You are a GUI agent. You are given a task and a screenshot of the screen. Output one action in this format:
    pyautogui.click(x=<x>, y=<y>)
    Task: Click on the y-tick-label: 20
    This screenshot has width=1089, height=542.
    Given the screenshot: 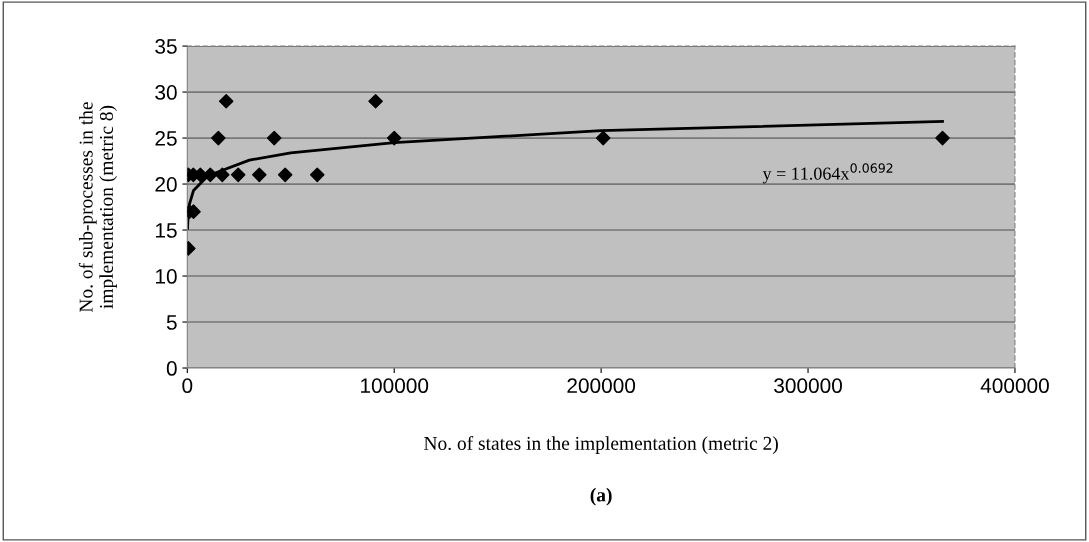 What is the action you would take?
    pyautogui.click(x=166, y=184)
    